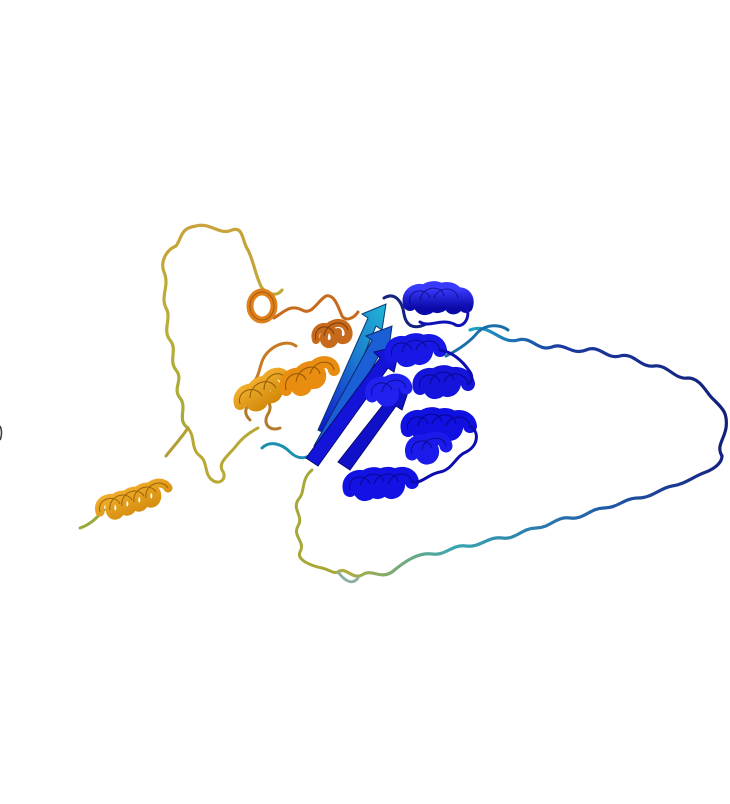 This screenshot has width=730, height=804. I want to click on orange-helices, so click(215, 409).